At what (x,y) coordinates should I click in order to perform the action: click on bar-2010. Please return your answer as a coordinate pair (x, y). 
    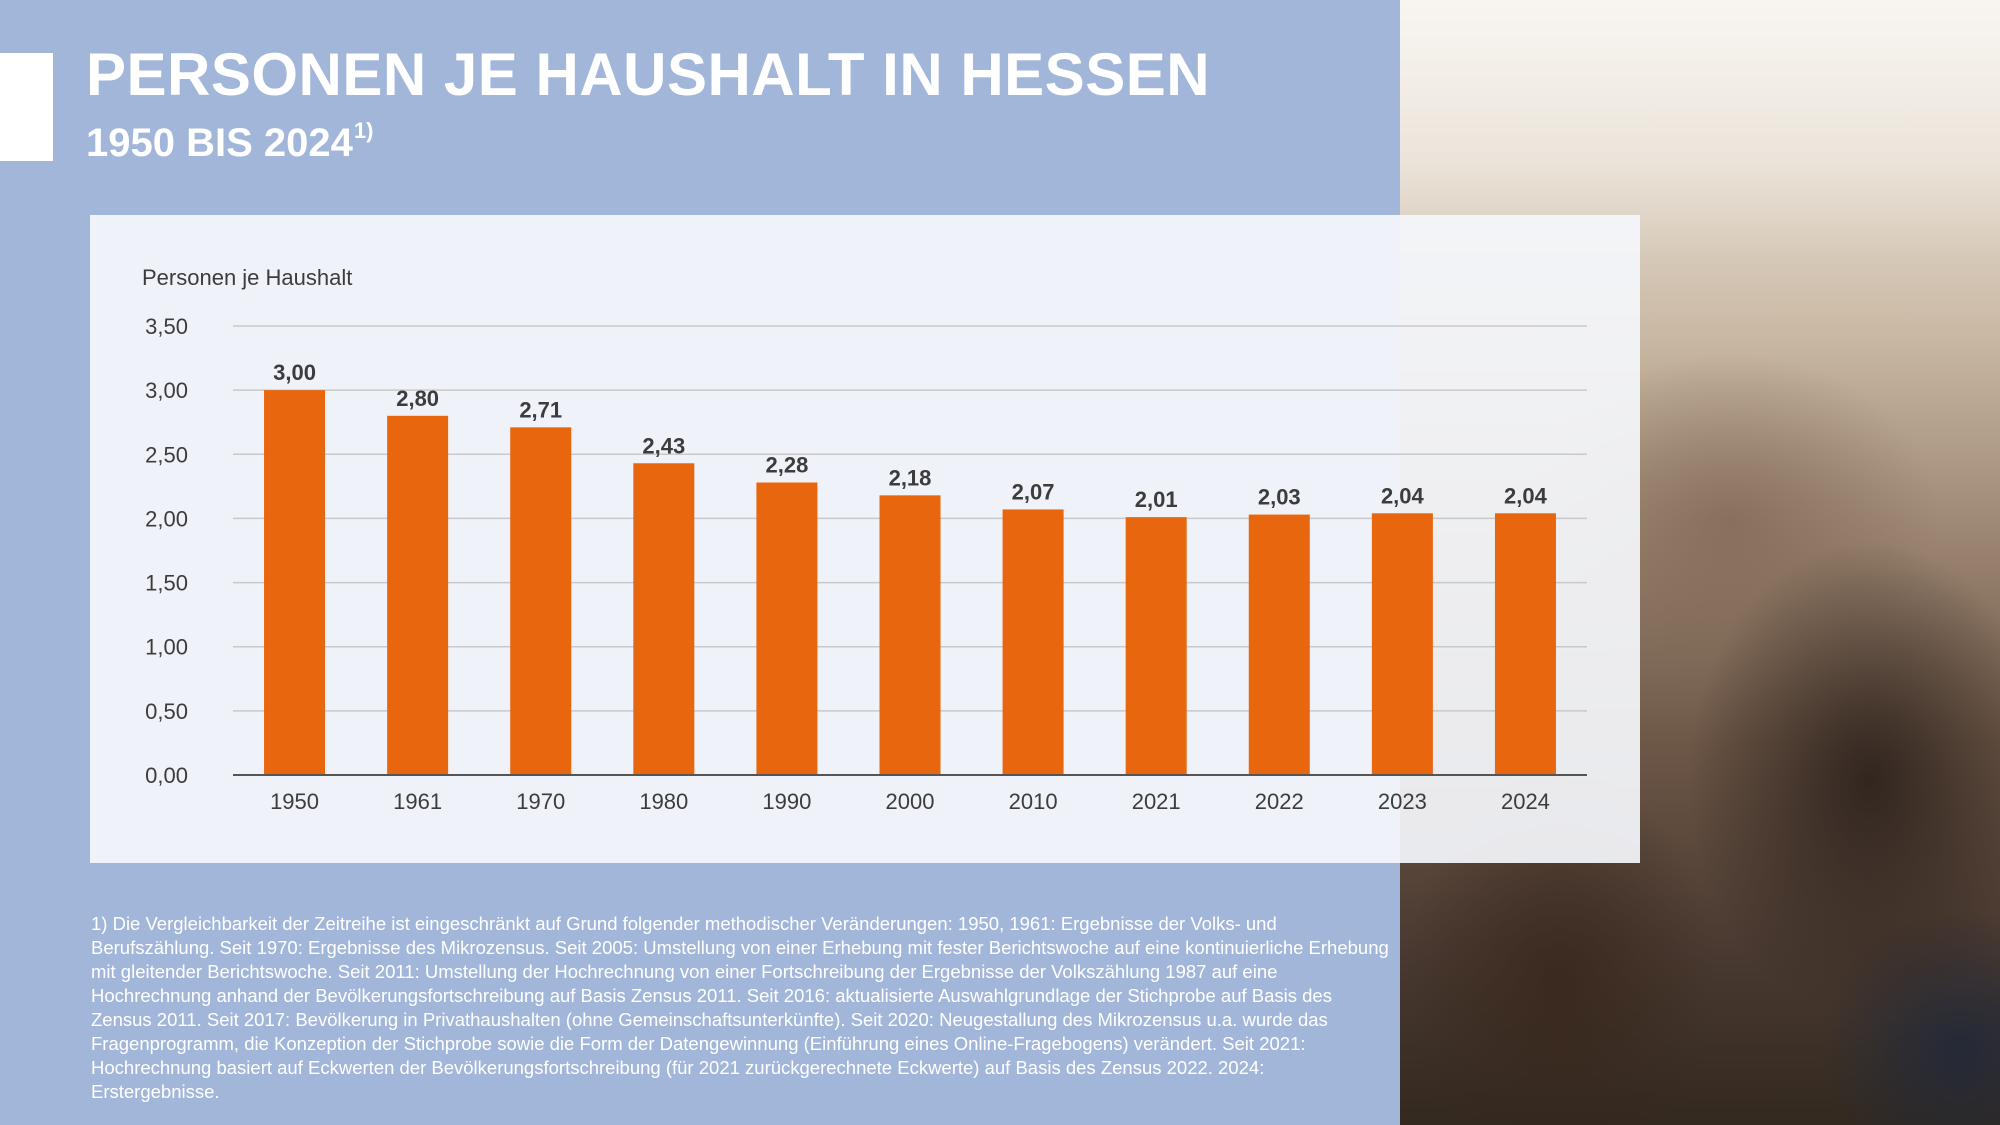
    Looking at the image, I should click on (1033, 642).